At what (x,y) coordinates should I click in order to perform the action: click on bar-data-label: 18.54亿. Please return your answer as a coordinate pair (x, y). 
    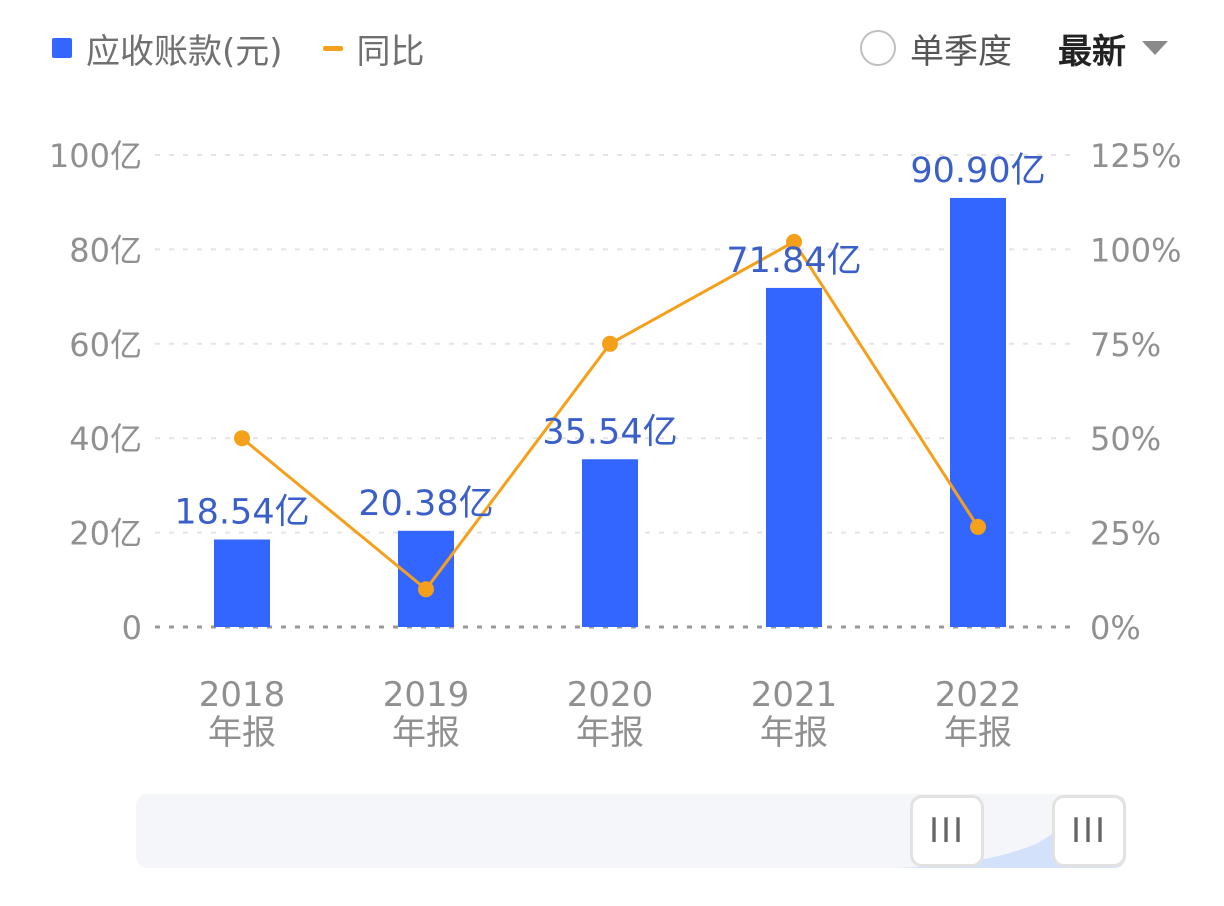
    Looking at the image, I should click on (241, 512).